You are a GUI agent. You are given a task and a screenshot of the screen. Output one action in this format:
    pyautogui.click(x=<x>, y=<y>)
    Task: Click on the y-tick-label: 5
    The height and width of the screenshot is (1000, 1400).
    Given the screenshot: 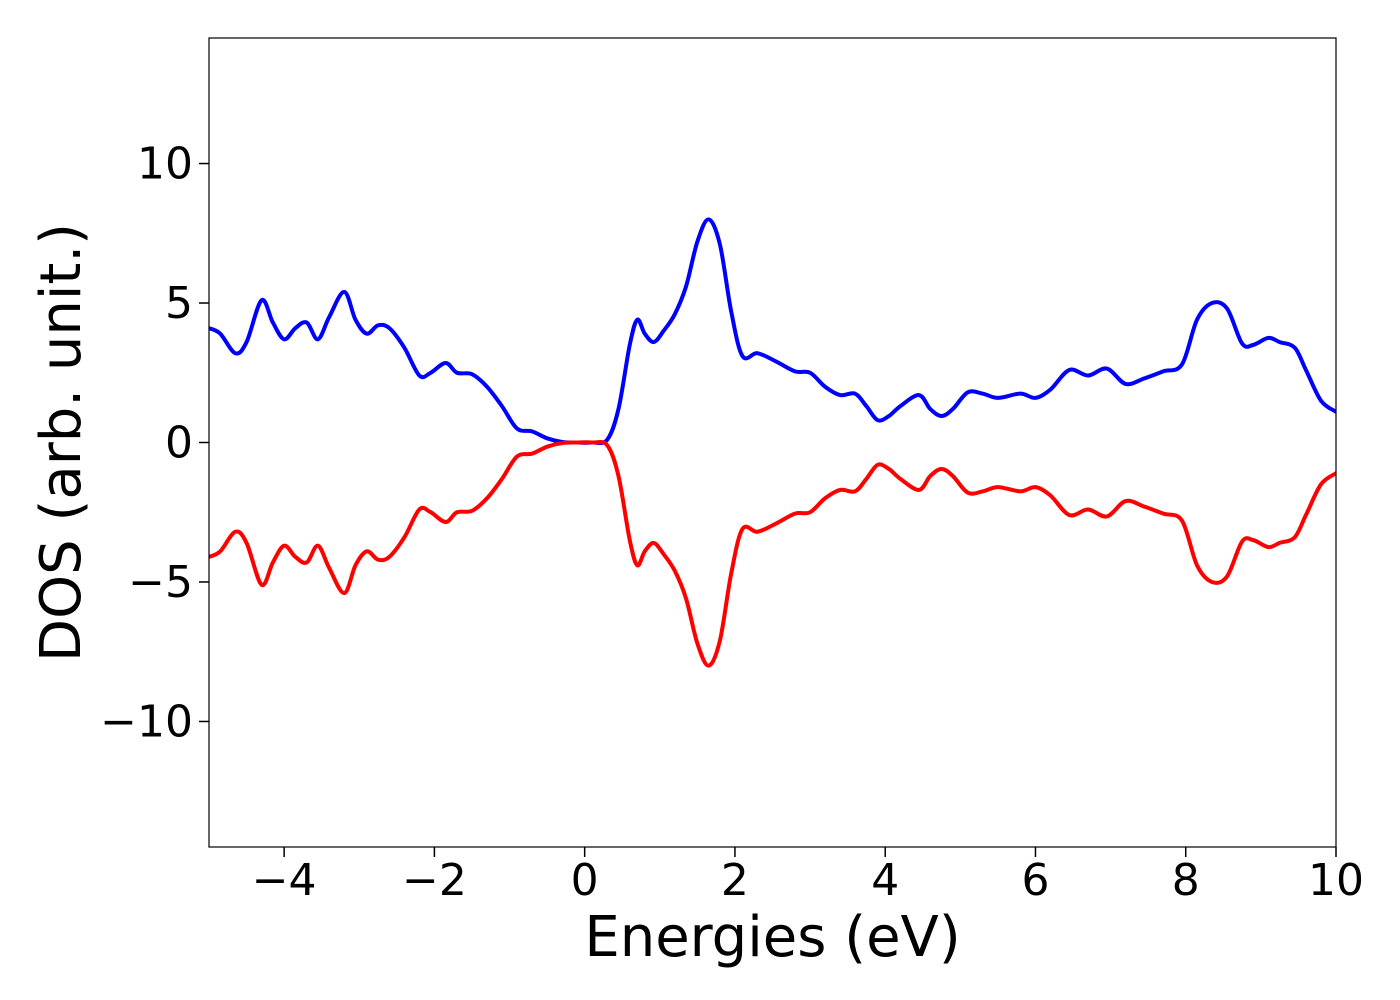 What is the action you would take?
    pyautogui.click(x=179, y=303)
    